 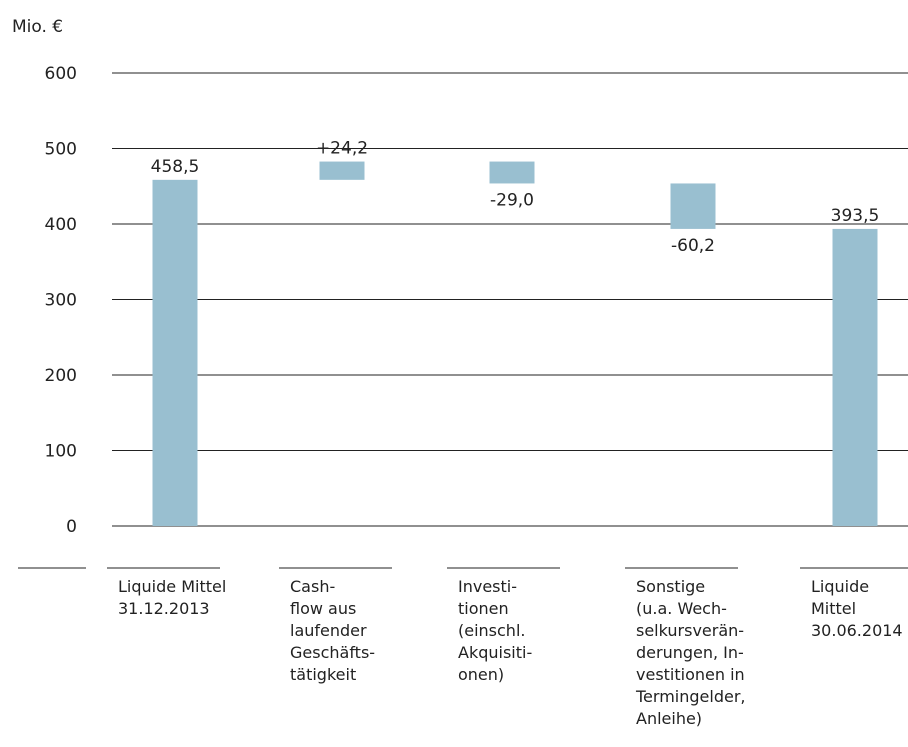 I want to click on y-tick-label: 600, so click(x=61, y=74).